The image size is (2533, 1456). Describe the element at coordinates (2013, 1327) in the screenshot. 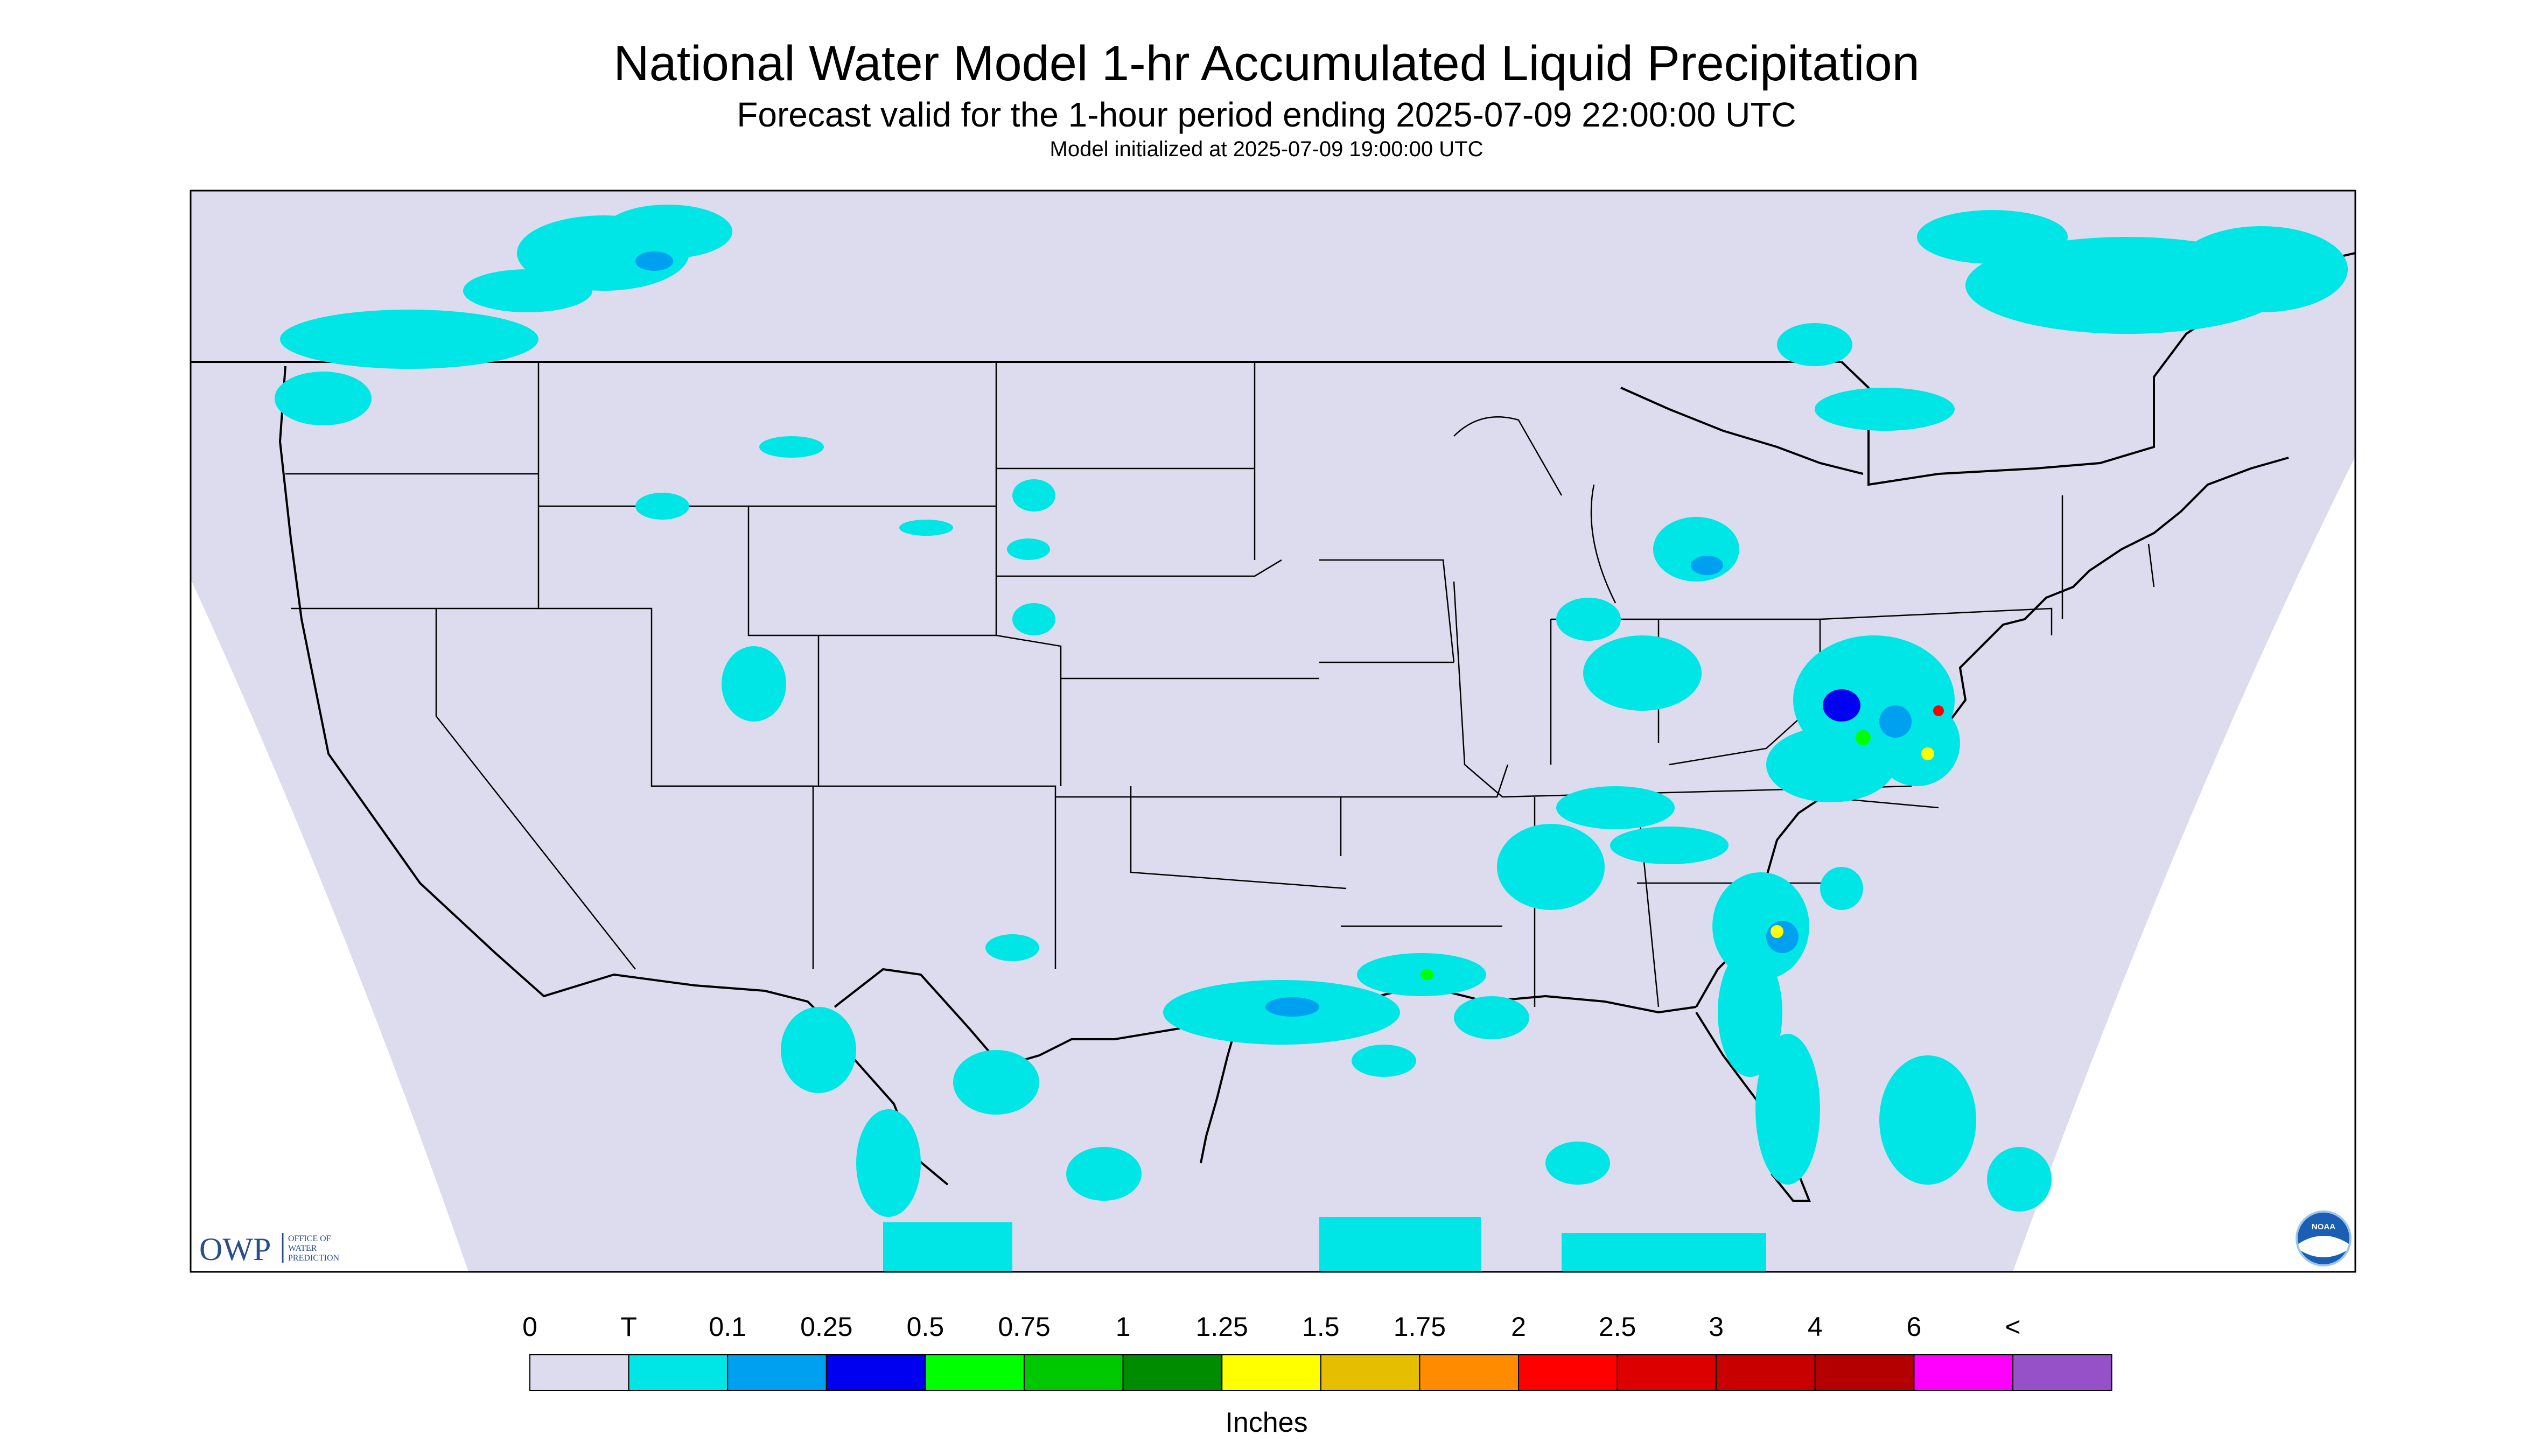

I see `legend-label: <` at that location.